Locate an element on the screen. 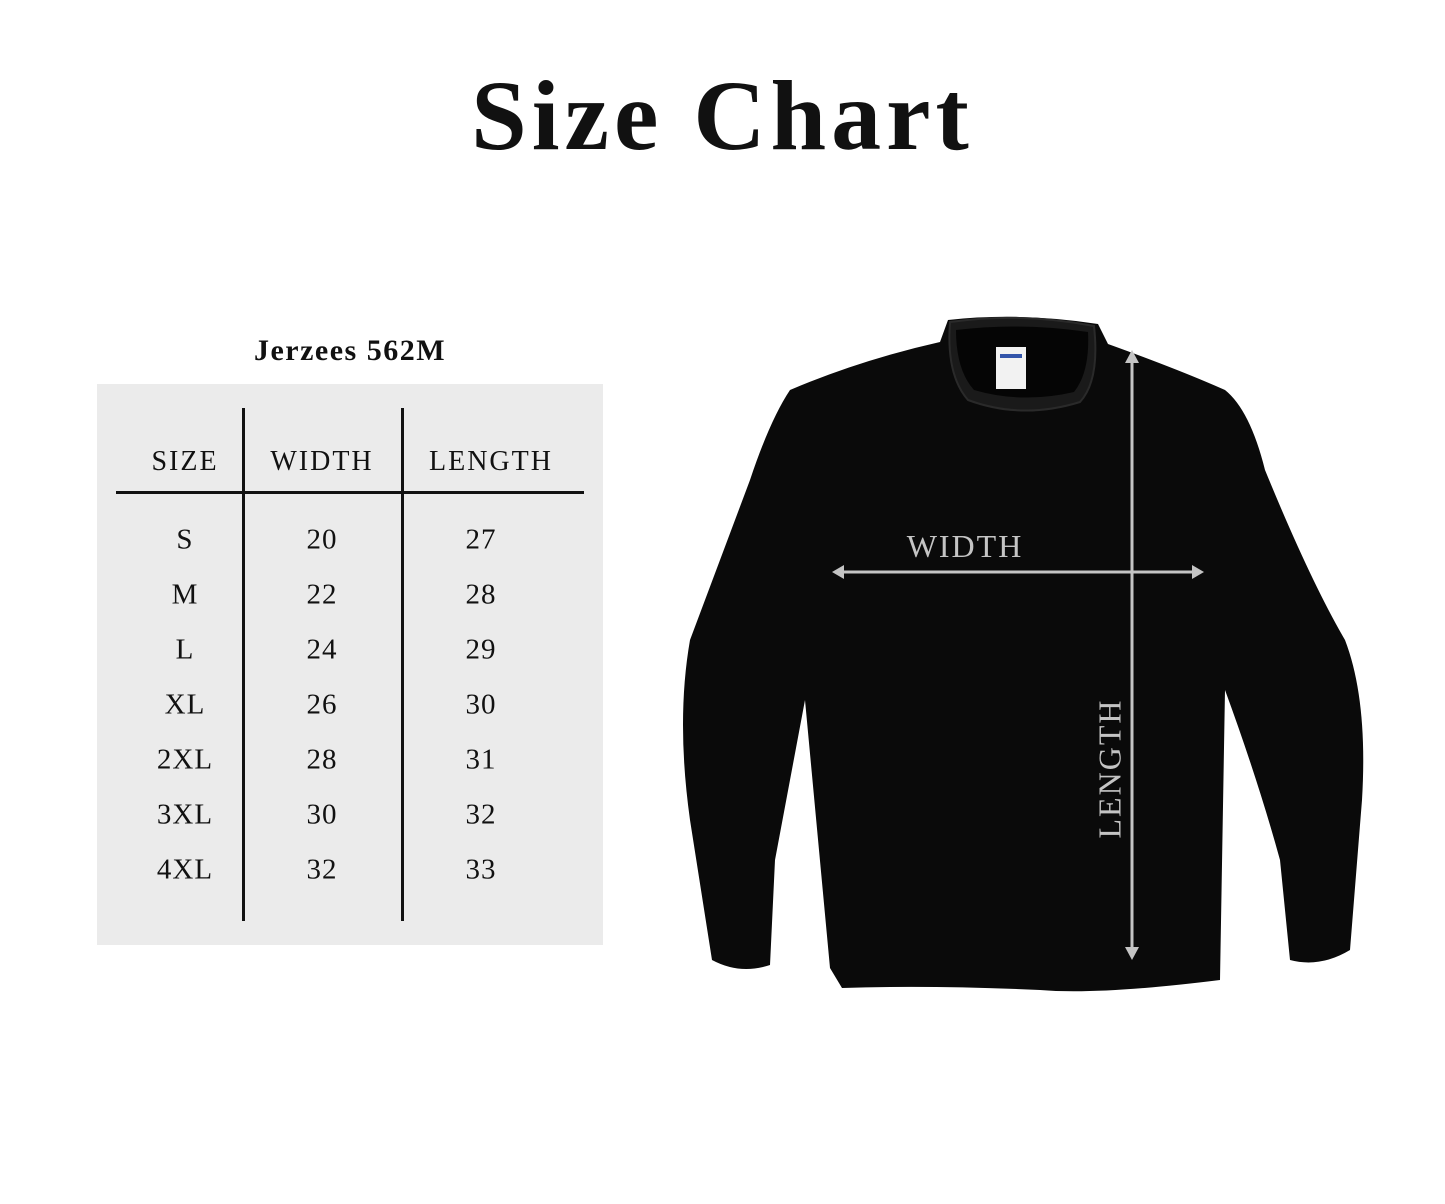 The width and height of the screenshot is (1445, 1204). model-name: Jerzees 562M is located at coordinates (350, 350).